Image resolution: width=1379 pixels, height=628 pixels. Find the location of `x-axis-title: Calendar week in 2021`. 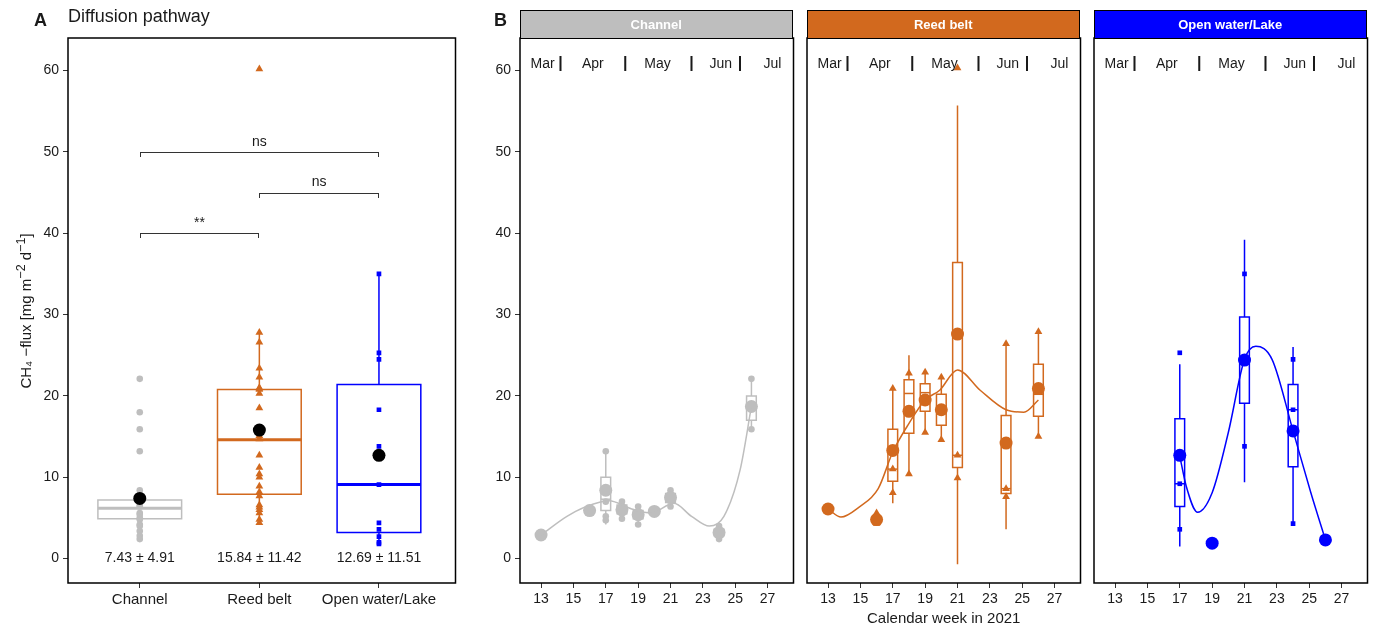

x-axis-title: Calendar week in 2021 is located at coordinates (944, 617).